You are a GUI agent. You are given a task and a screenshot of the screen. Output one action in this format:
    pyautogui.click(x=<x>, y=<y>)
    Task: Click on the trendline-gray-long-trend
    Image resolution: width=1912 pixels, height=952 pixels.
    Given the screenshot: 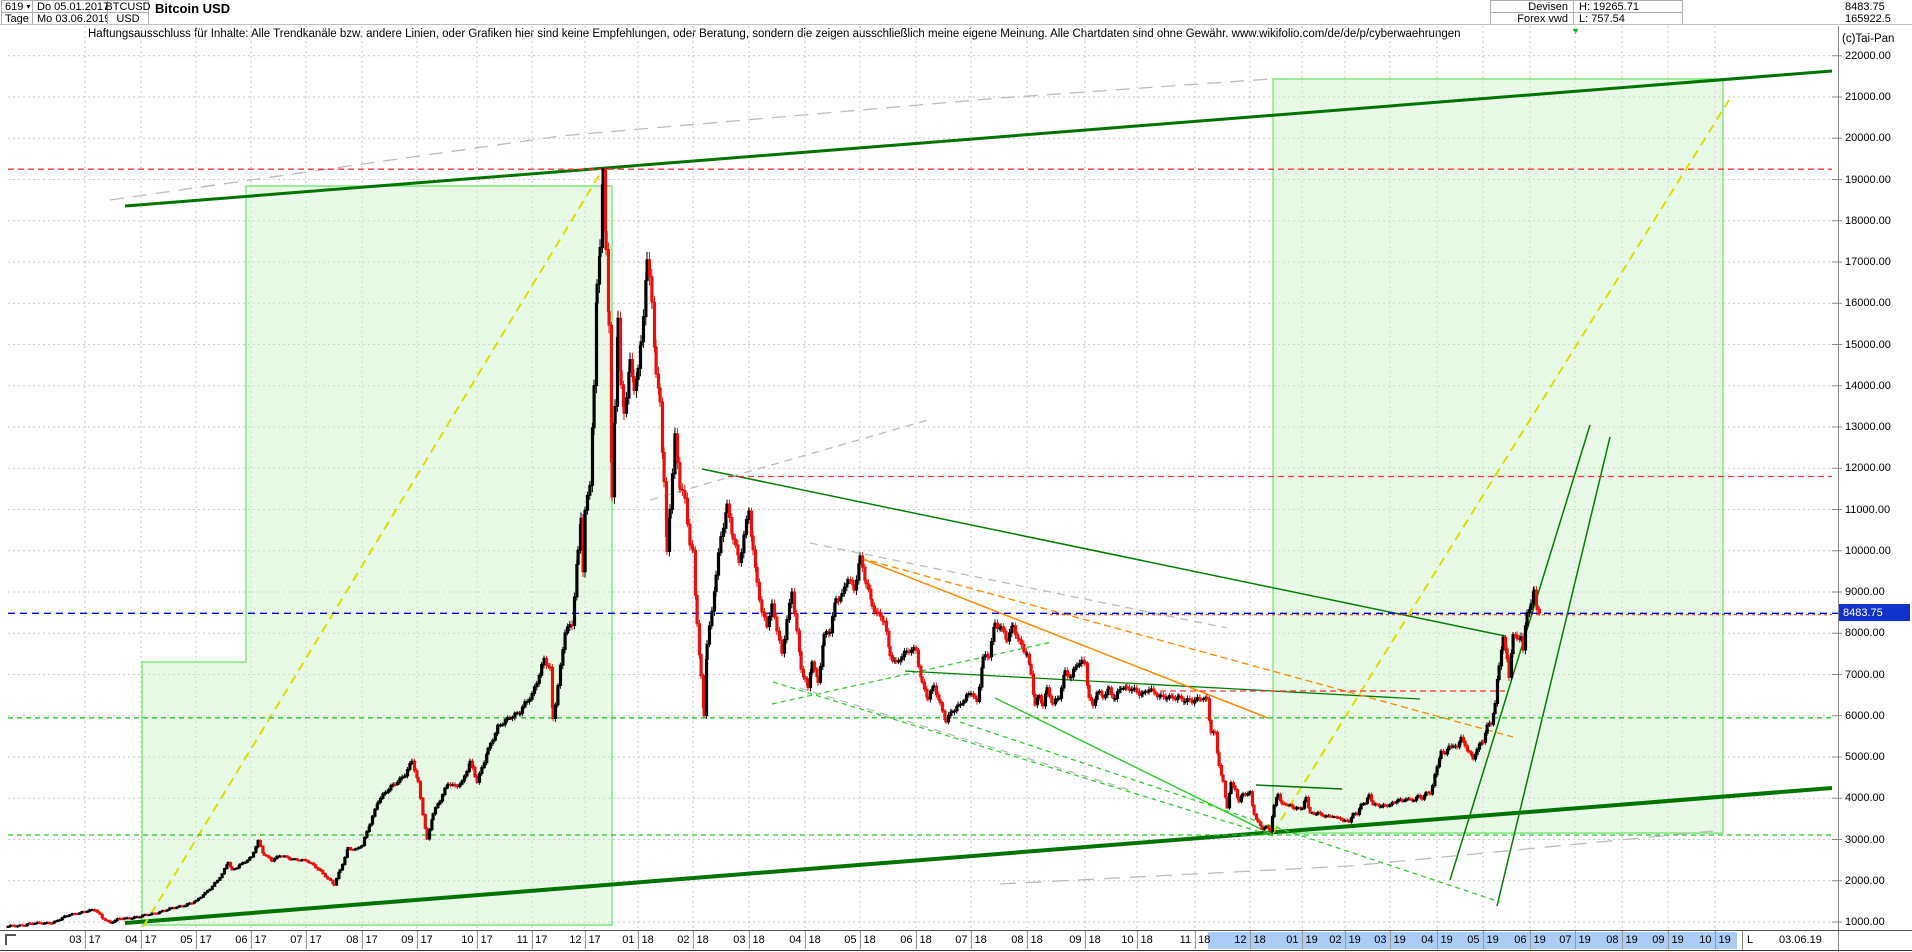 What is the action you would take?
    pyautogui.click(x=690, y=139)
    